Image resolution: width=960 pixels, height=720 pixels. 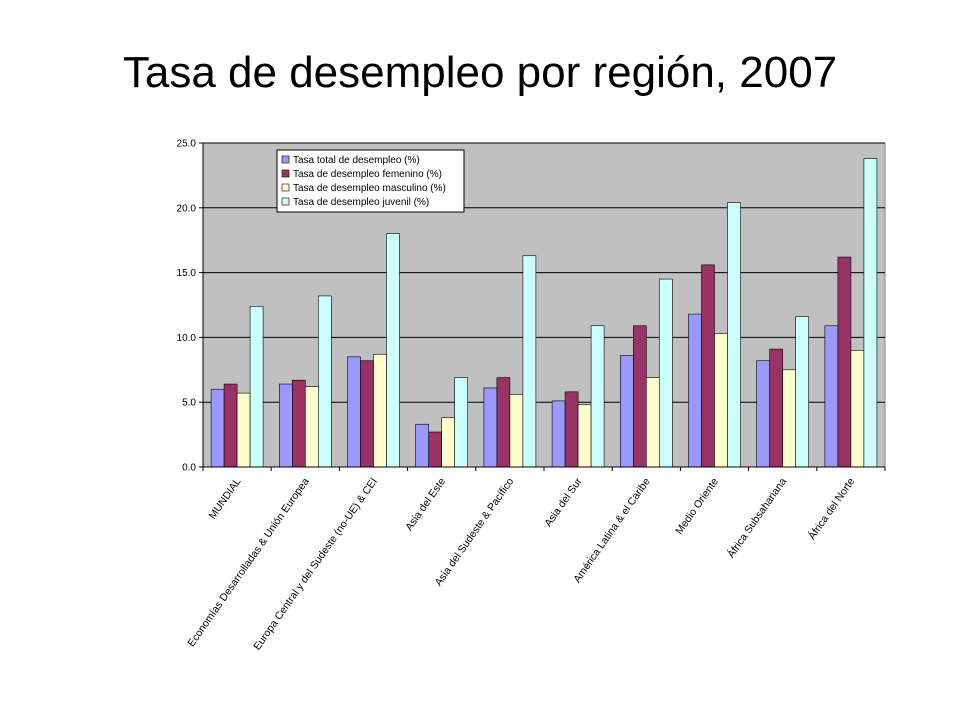 What do you see at coordinates (248, 562) in the screenshot?
I see `x-category-label: Economías Desarrolladas & Unión Europea` at bounding box center [248, 562].